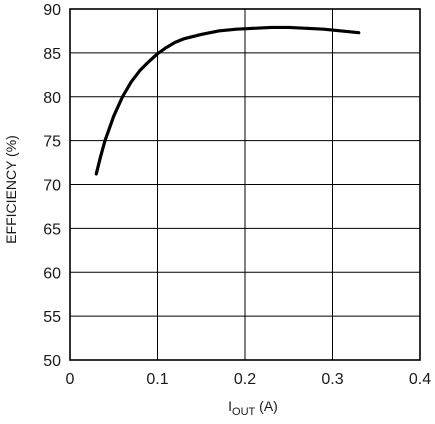 The height and width of the screenshot is (424, 435). I want to click on y-axis-label: EFFICIENCY (%), so click(11, 189).